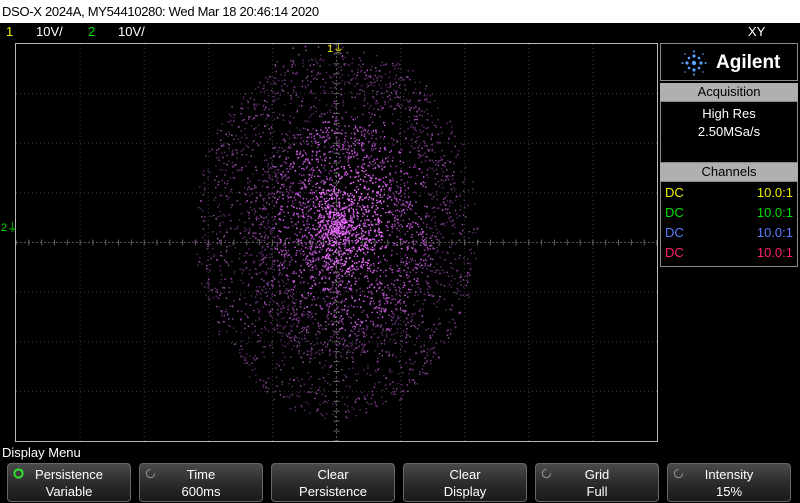  I want to click on persistence-softkey: Persistence Variable, so click(69, 482).